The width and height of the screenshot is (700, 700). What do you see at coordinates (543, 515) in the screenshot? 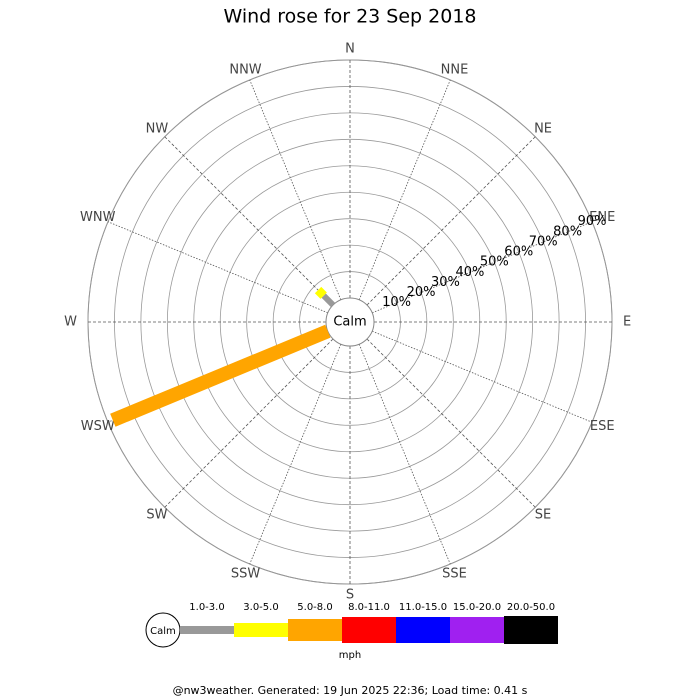
I see `direction-label: SE` at bounding box center [543, 515].